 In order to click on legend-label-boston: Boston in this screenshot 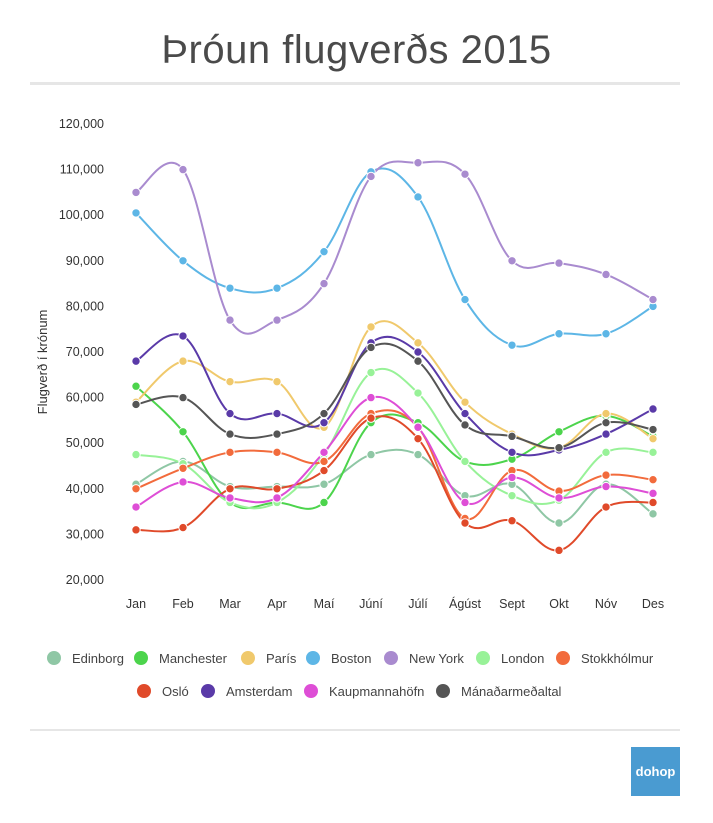, I will do `click(351, 658)`.